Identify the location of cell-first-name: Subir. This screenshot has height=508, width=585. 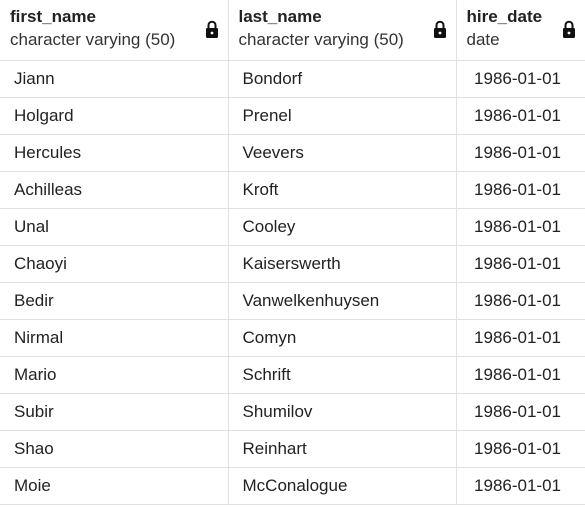
(114, 412).